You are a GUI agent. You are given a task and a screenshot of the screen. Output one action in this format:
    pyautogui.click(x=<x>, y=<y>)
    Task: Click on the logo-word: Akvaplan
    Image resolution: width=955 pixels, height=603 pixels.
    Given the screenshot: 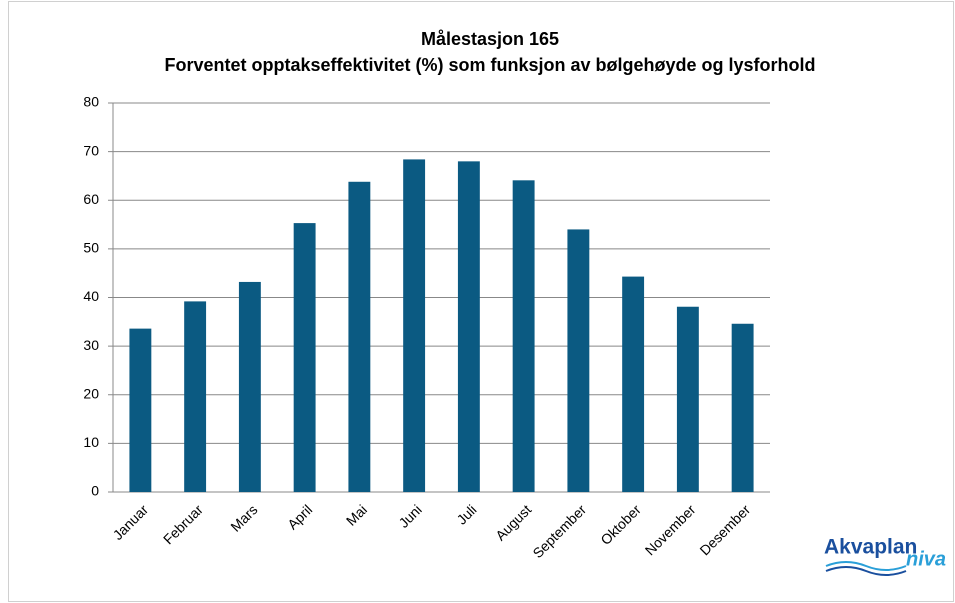 What is the action you would take?
    pyautogui.click(x=870, y=547)
    